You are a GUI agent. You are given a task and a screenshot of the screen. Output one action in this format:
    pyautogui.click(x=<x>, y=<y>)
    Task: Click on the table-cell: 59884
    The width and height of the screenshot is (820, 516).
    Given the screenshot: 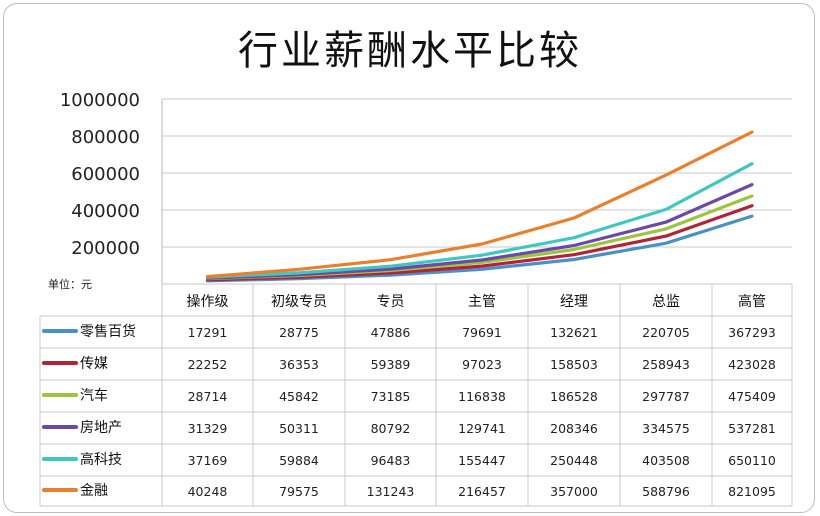 What is the action you would take?
    pyautogui.click(x=299, y=460)
    